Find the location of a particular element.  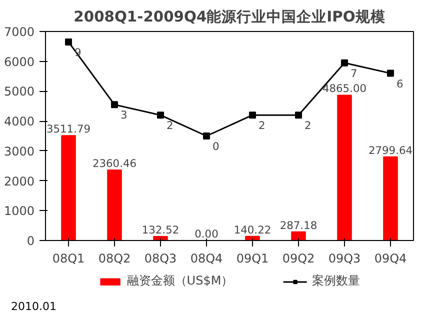

legend-label: 案例数量 is located at coordinates (336, 281).